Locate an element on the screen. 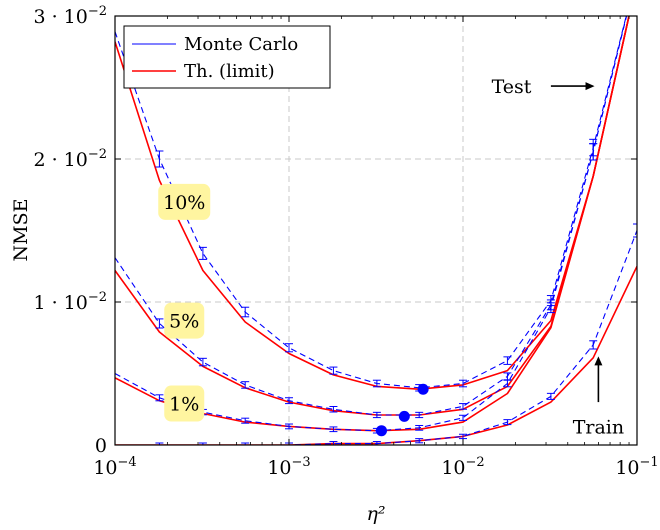 The height and width of the screenshot is (530, 660). curve-label: 10% is located at coordinates (184, 203).